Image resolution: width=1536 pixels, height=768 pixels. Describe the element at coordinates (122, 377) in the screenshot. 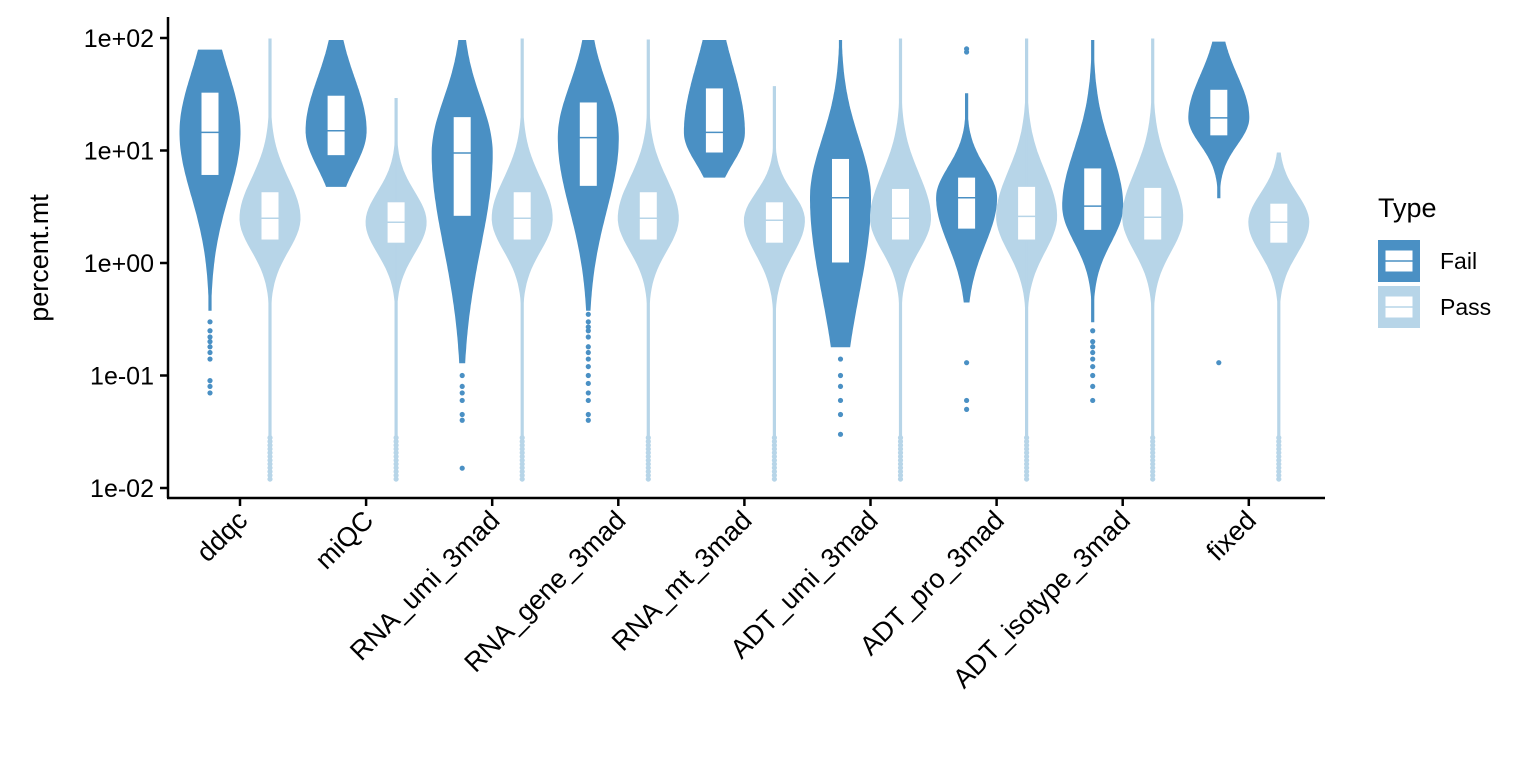

I see `y-tick-label: 1e-01` at that location.